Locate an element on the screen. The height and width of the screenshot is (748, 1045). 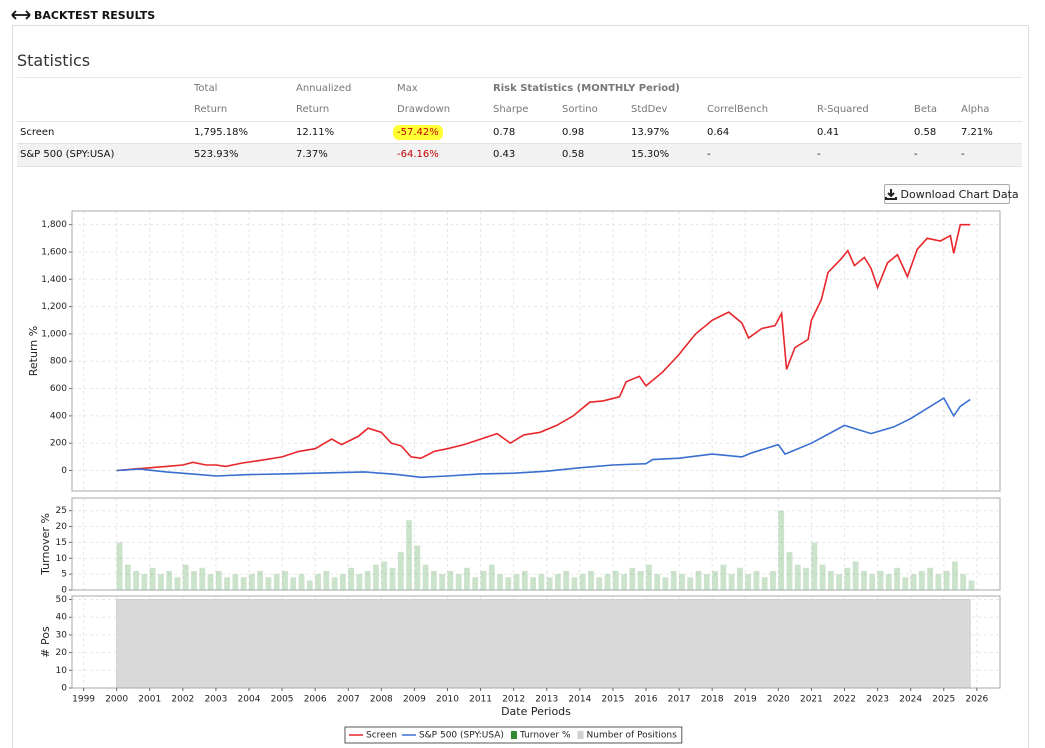
y-tick-label: 10 is located at coordinates (62, 559).